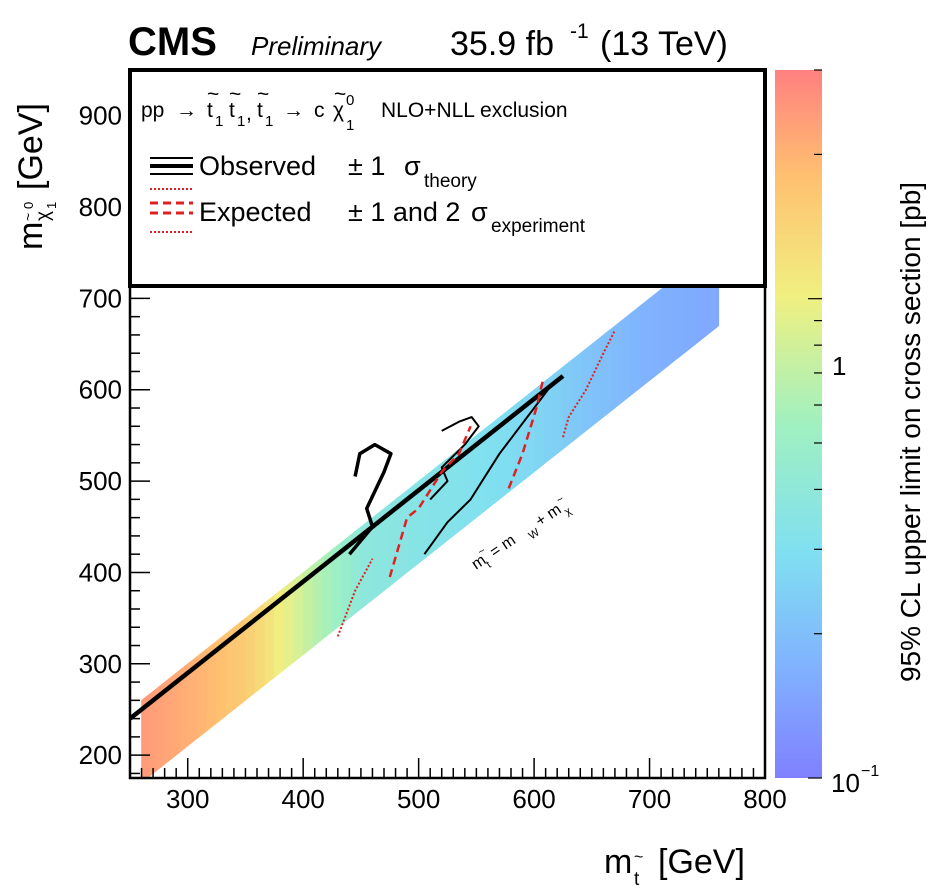 This screenshot has width=942, height=896. Describe the element at coordinates (241, 121) in the screenshot. I see `legend-t2-sub: 1` at that location.